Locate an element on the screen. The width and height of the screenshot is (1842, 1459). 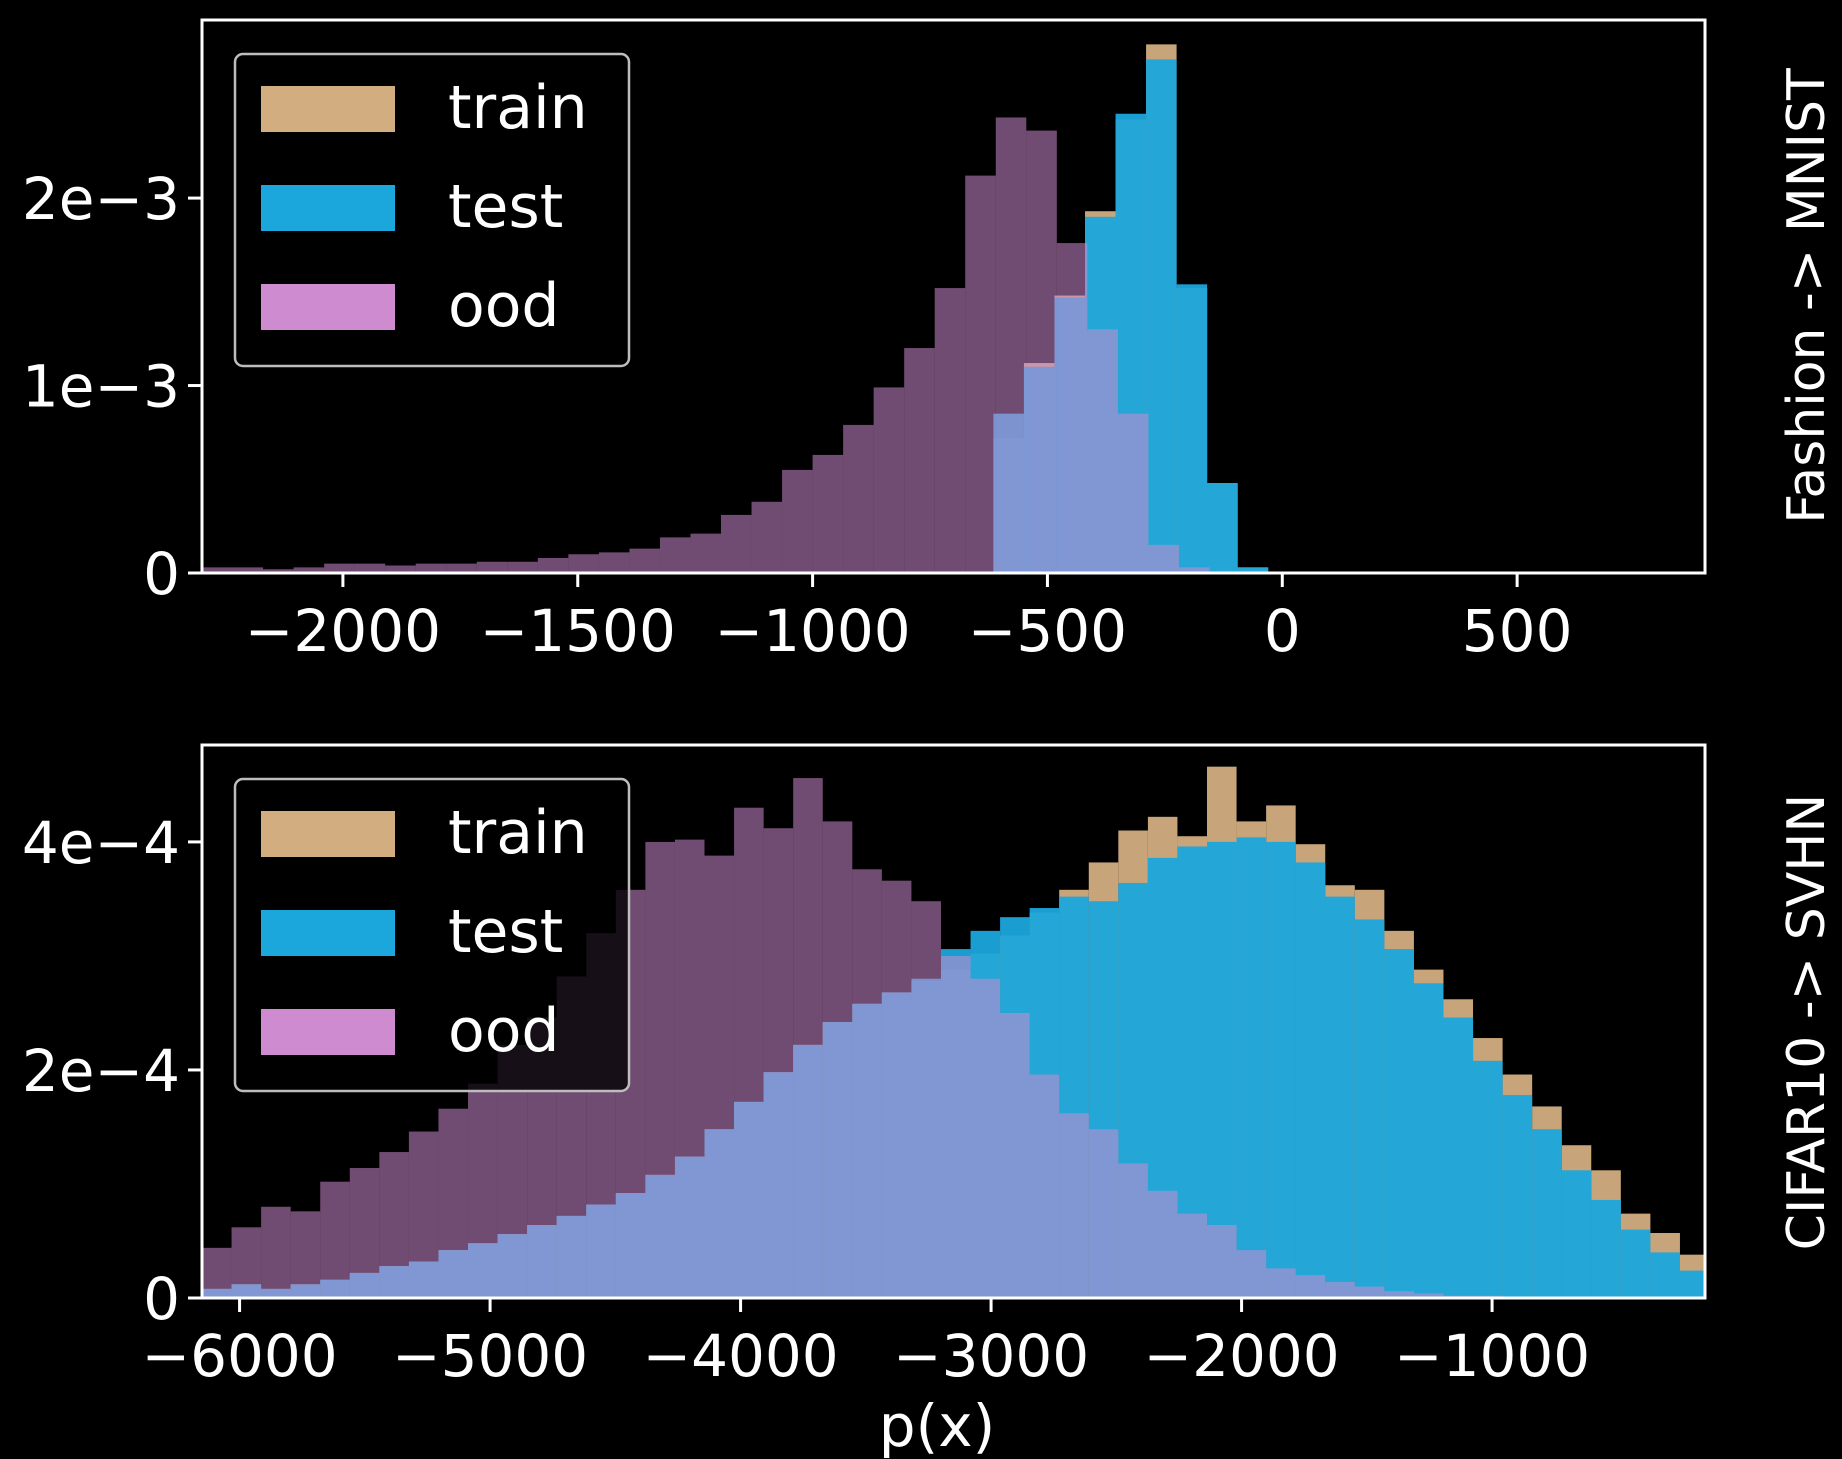
y-axis-ticks: 0 1e−3 2e−3 is located at coordinates (112, 386).